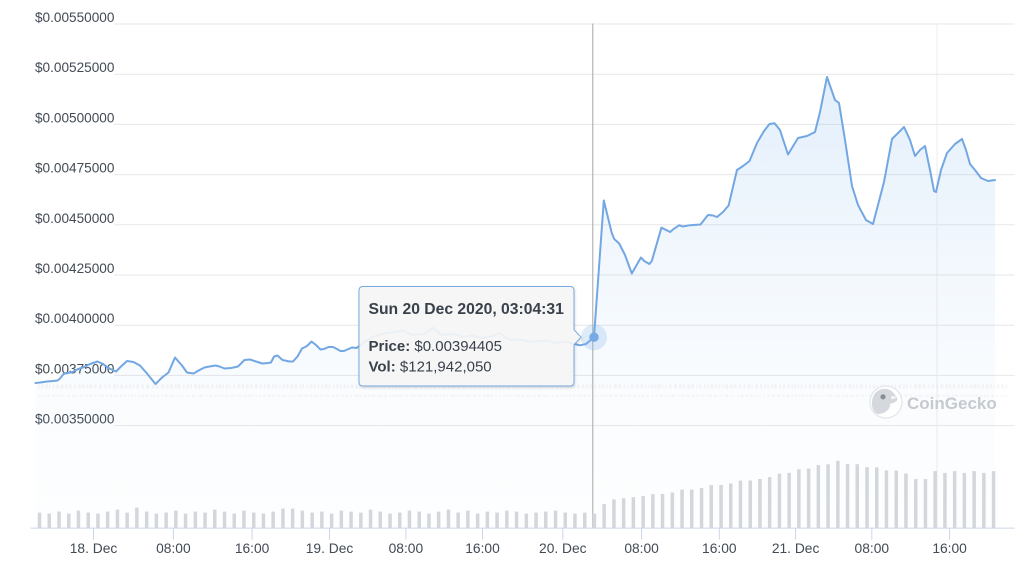 The image size is (1024, 580). Describe the element at coordinates (75, 318) in the screenshot. I see `svg-text: $0.00400000` at that location.